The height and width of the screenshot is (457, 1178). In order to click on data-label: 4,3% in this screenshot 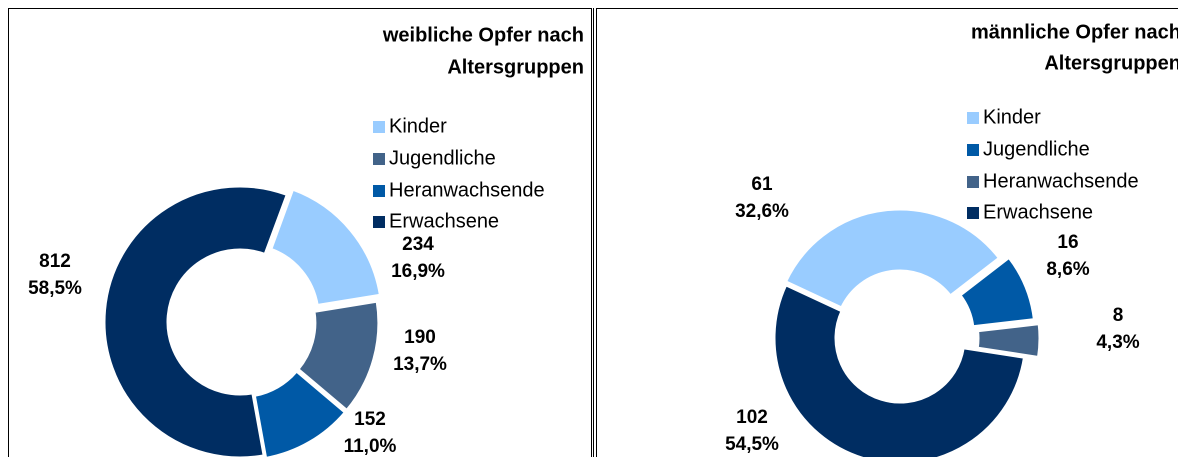, I will do `click(1117, 342)`.